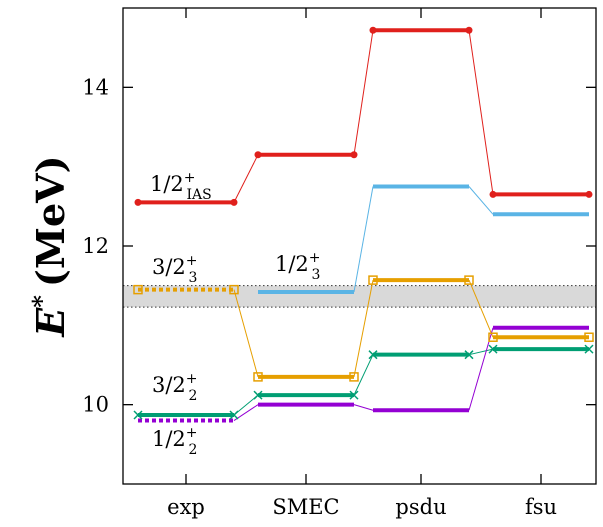  I want to click on level-label-half-3: 1/2+ 3, so click(298, 266).